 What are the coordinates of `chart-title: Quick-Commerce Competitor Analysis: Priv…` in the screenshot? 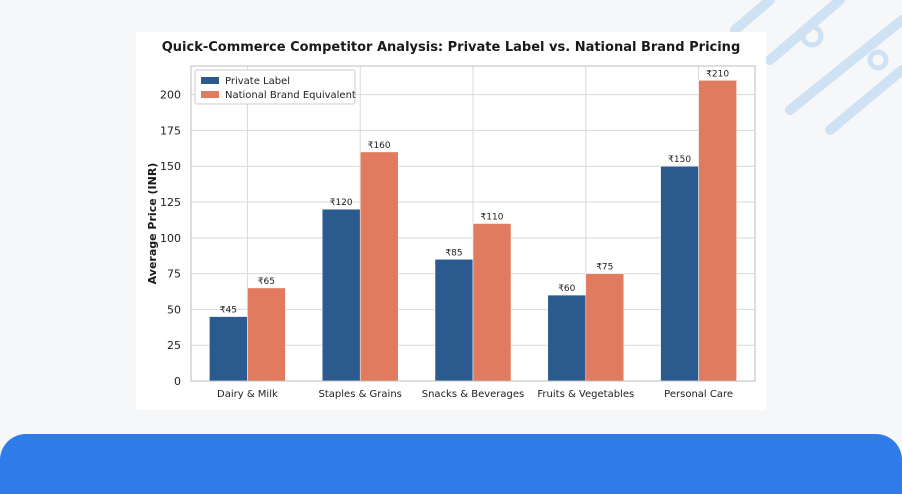 It's located at (451, 47).